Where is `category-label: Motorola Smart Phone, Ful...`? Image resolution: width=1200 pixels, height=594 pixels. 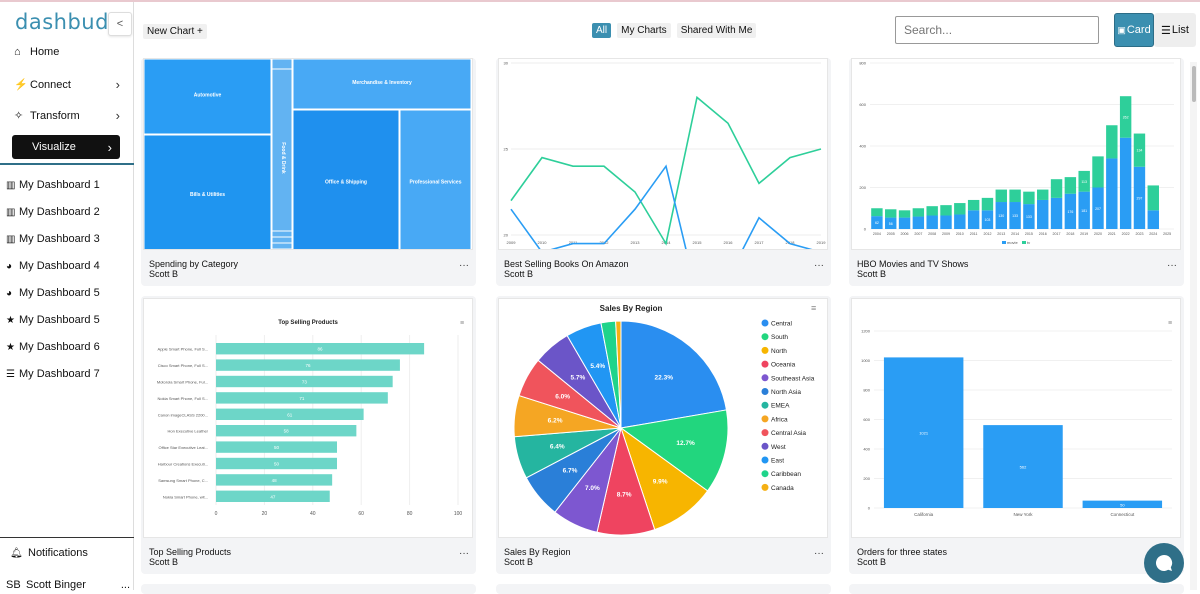
category-label: Motorola Smart Phone, Ful... is located at coordinates (182, 382).